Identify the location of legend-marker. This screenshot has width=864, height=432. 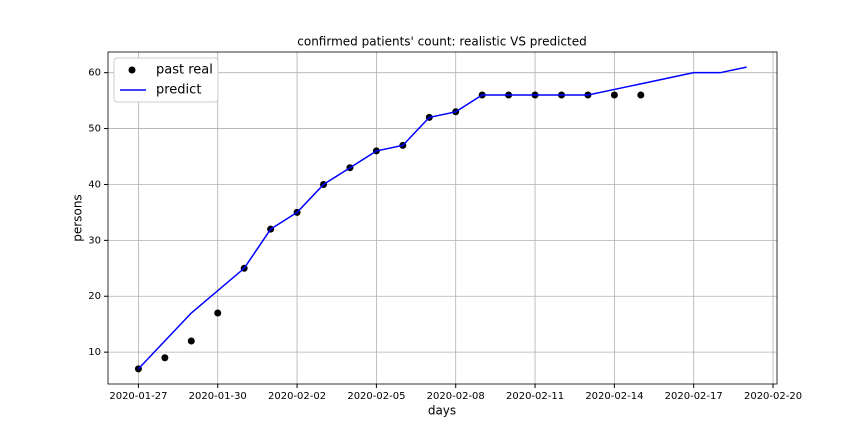
(132, 70).